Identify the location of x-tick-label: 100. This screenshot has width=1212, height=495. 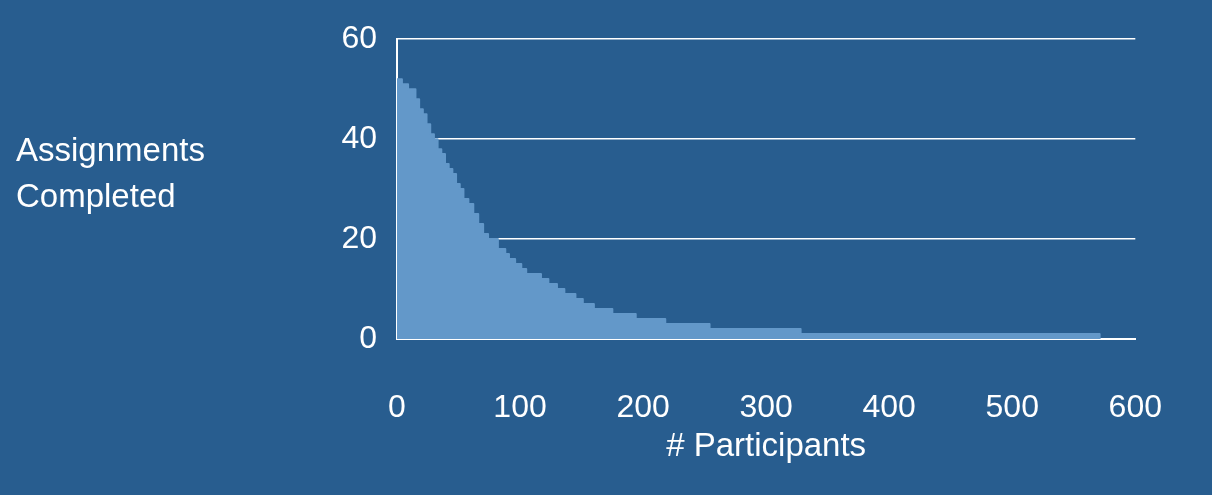
(520, 406).